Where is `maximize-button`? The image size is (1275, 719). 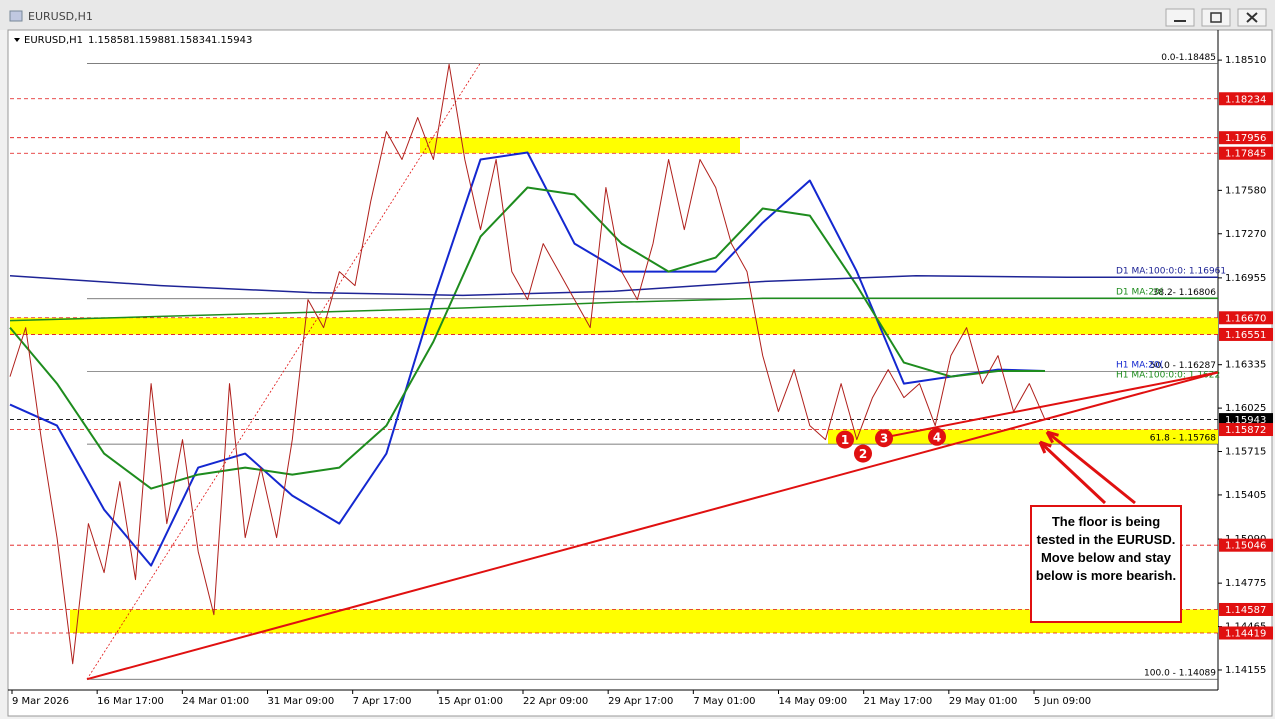 maximize-button is located at coordinates (1216, 17).